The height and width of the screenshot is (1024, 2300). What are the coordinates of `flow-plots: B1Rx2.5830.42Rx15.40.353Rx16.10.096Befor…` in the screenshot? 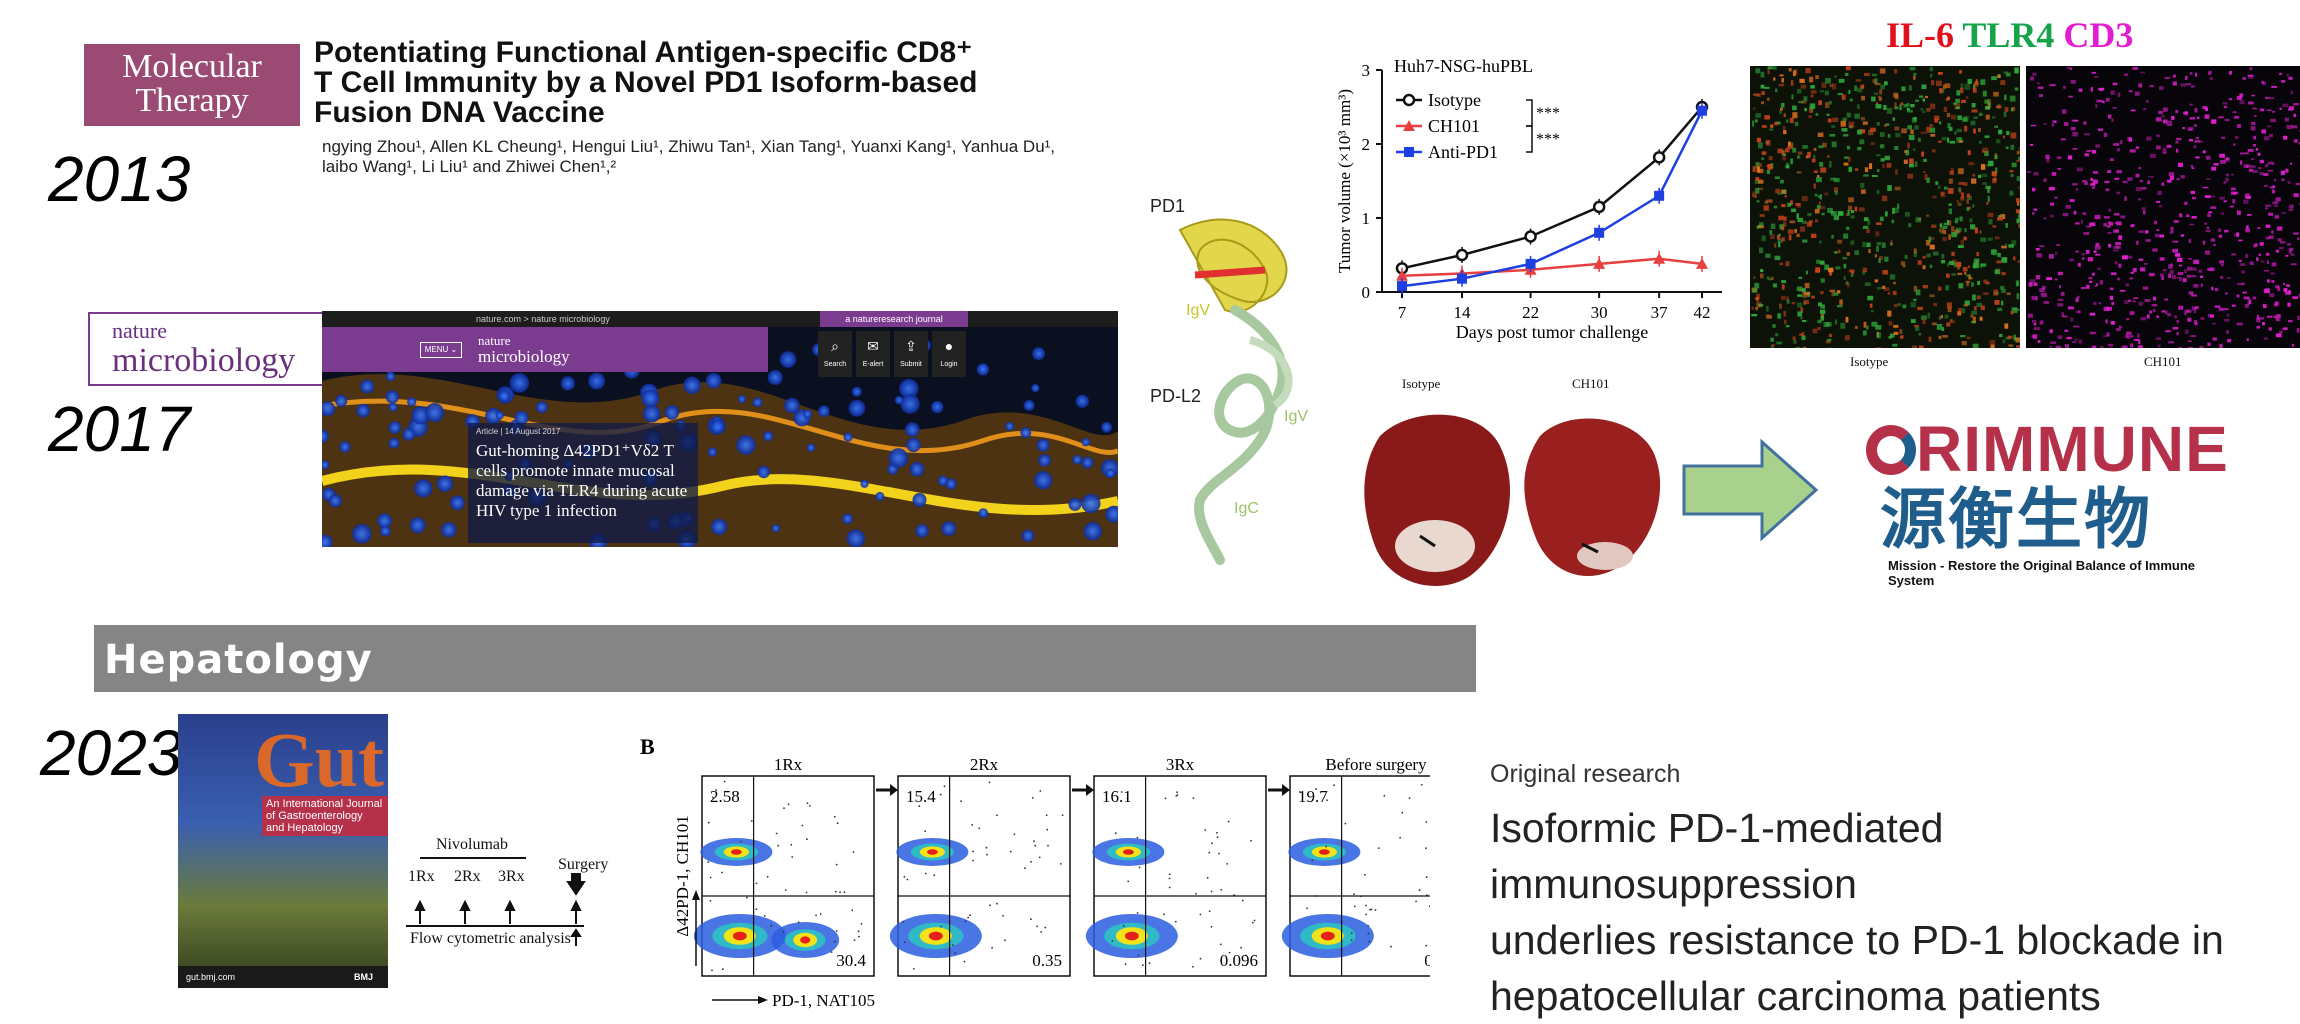 It's located at (1030, 870).